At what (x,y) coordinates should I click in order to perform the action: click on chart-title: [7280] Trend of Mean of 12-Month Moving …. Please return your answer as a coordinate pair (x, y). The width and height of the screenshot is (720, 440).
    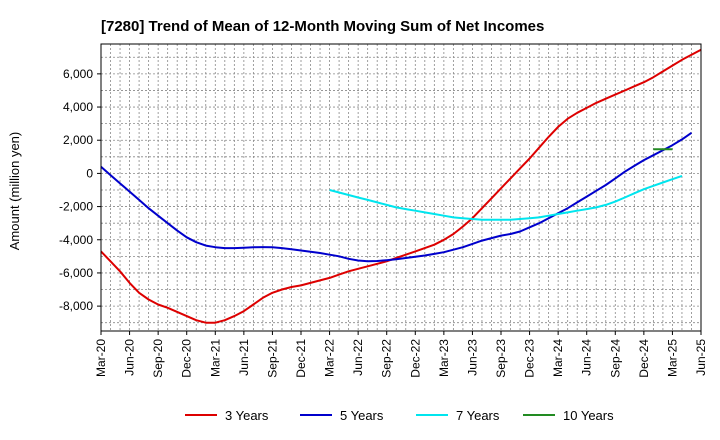
    Looking at the image, I should click on (322, 26).